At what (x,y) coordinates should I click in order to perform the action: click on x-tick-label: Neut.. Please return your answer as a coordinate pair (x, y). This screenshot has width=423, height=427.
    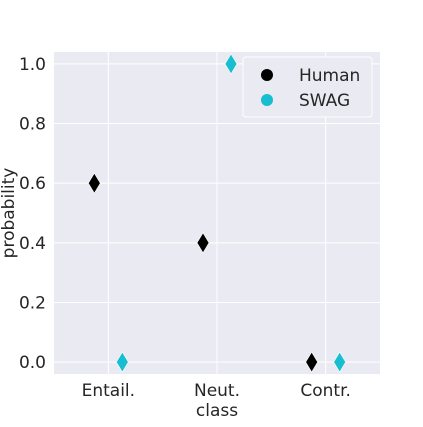
    Looking at the image, I should click on (217, 391).